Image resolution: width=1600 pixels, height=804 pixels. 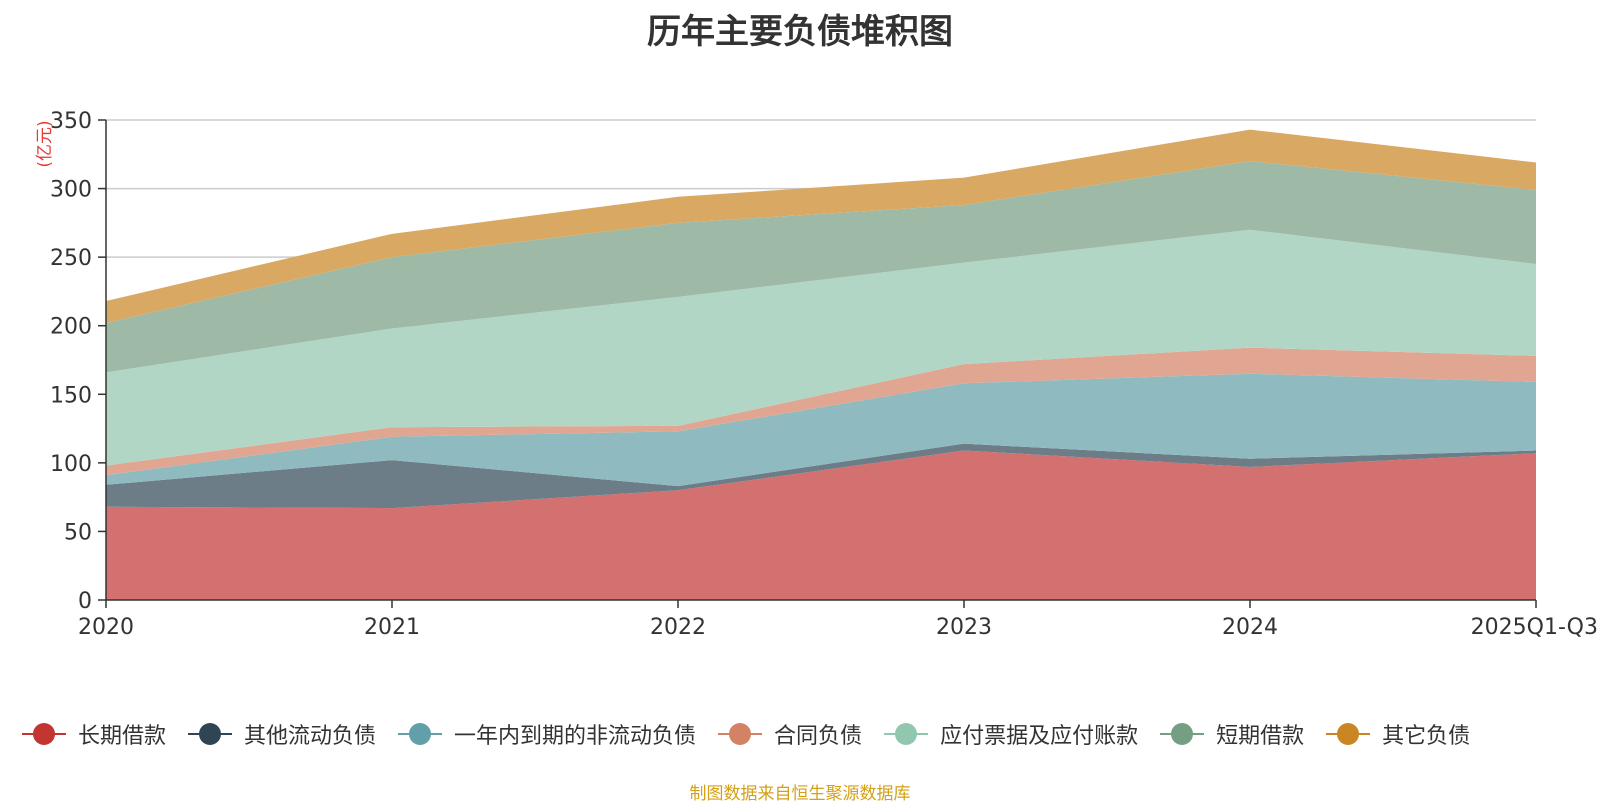 What do you see at coordinates (392, 627) in the screenshot?
I see `x-axis-tick-label: 2021` at bounding box center [392, 627].